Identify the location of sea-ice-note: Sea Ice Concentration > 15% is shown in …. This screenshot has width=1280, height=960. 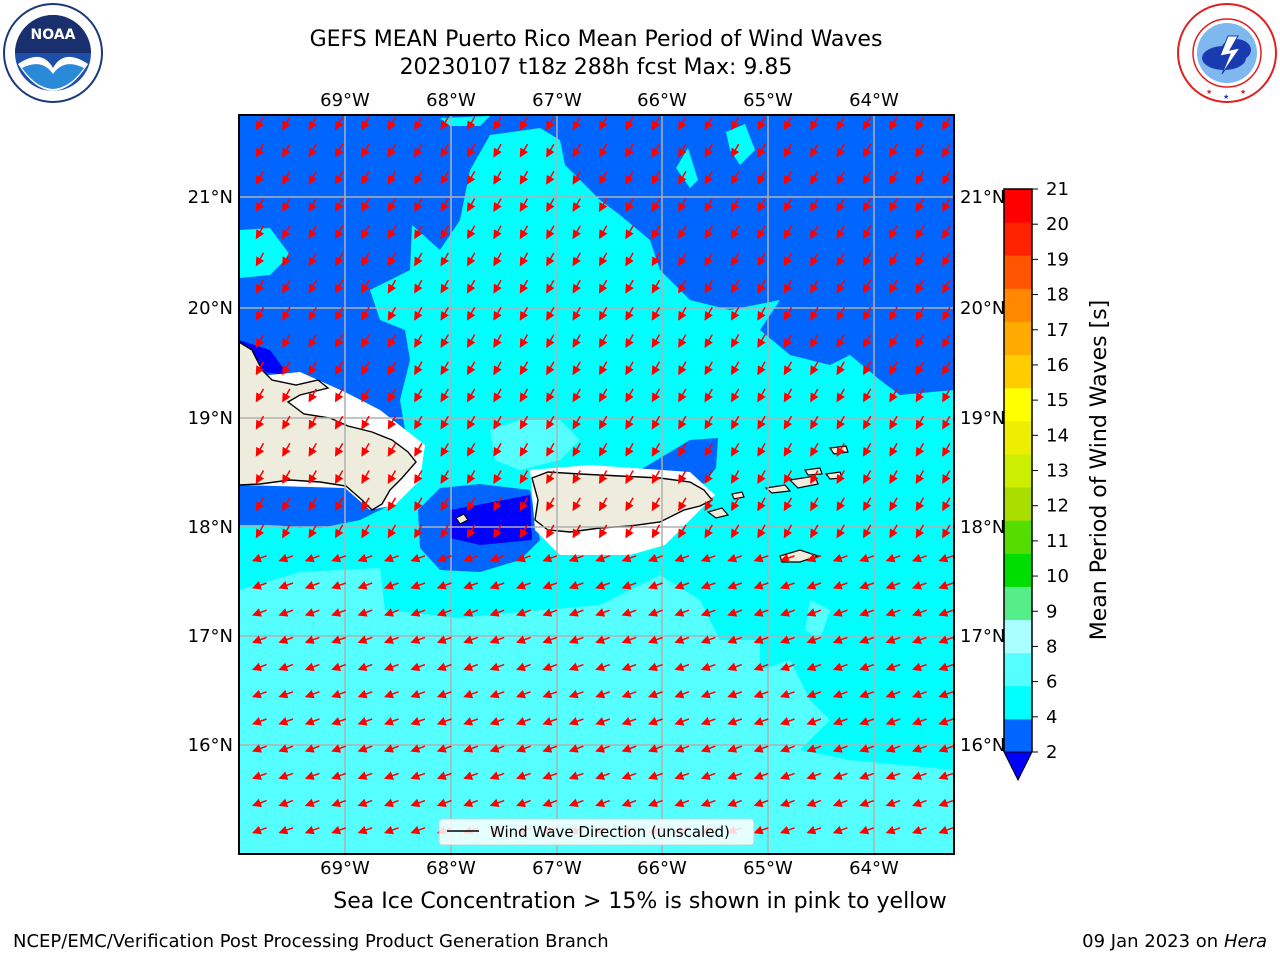
(640, 901).